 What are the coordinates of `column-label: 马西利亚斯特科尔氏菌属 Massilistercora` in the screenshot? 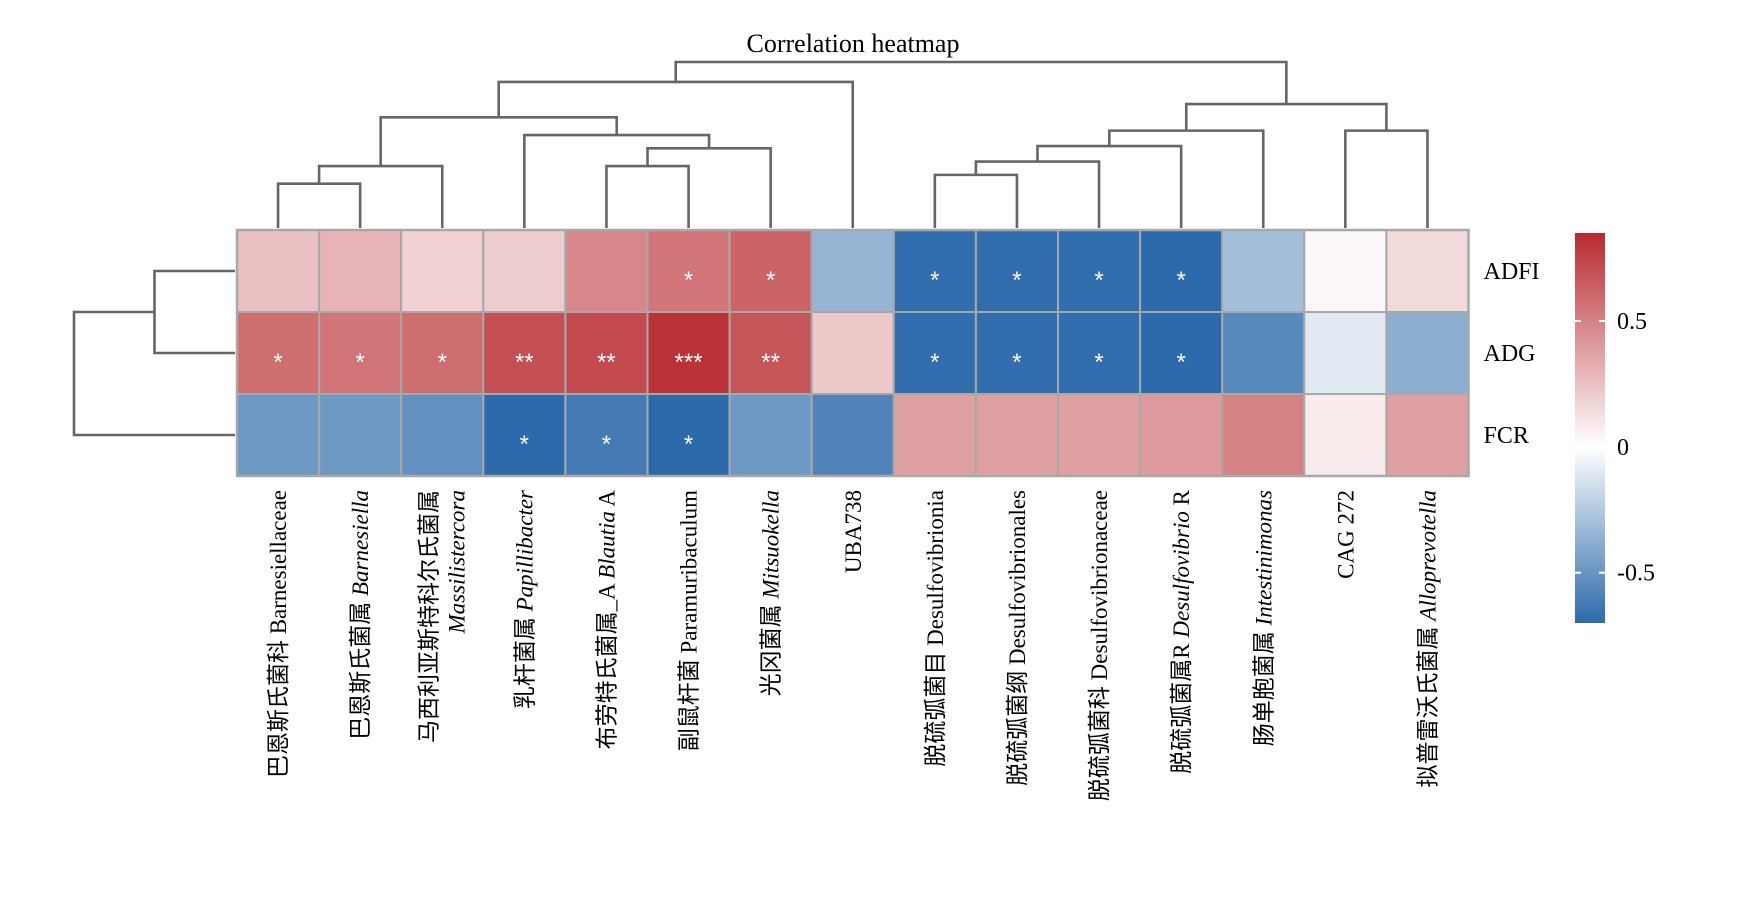 It's located at (442, 616).